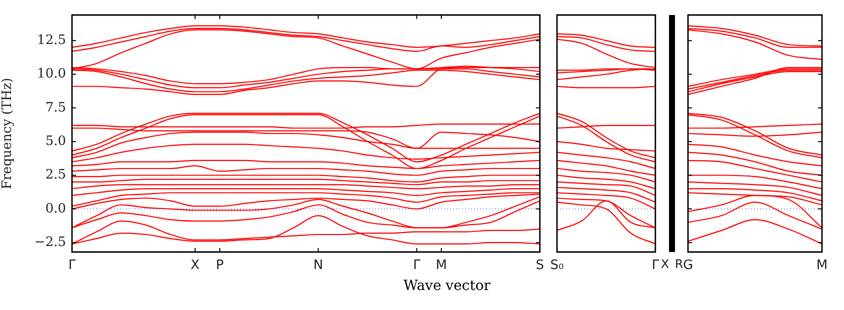 Image resolution: width=844 pixels, height=310 pixels. I want to click on category-label: R, so click(679, 264).